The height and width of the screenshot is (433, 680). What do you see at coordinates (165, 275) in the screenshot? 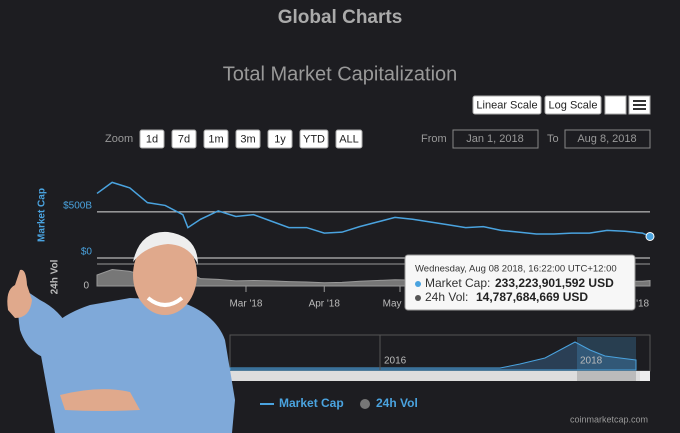
I see `head` at bounding box center [165, 275].